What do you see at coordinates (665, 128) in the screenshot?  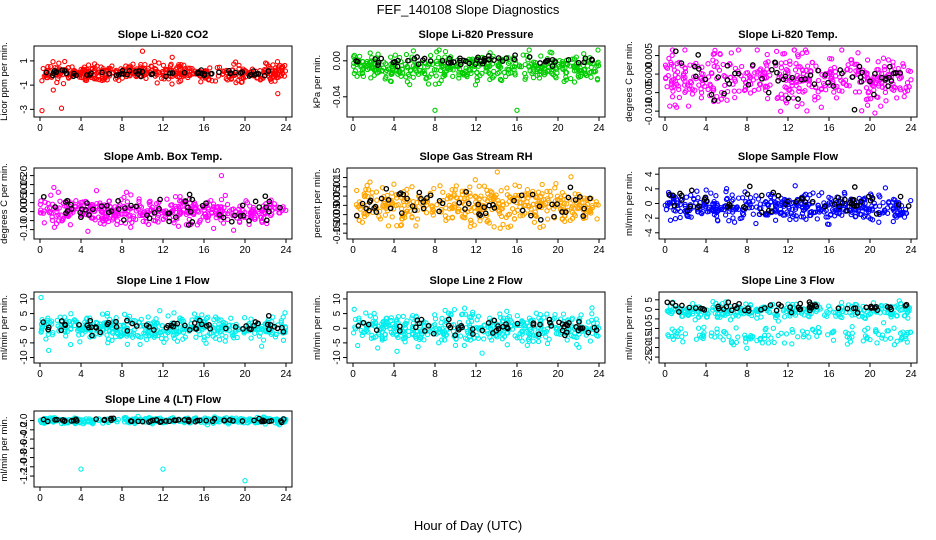 I see `x-tick-label: 0` at bounding box center [665, 128].